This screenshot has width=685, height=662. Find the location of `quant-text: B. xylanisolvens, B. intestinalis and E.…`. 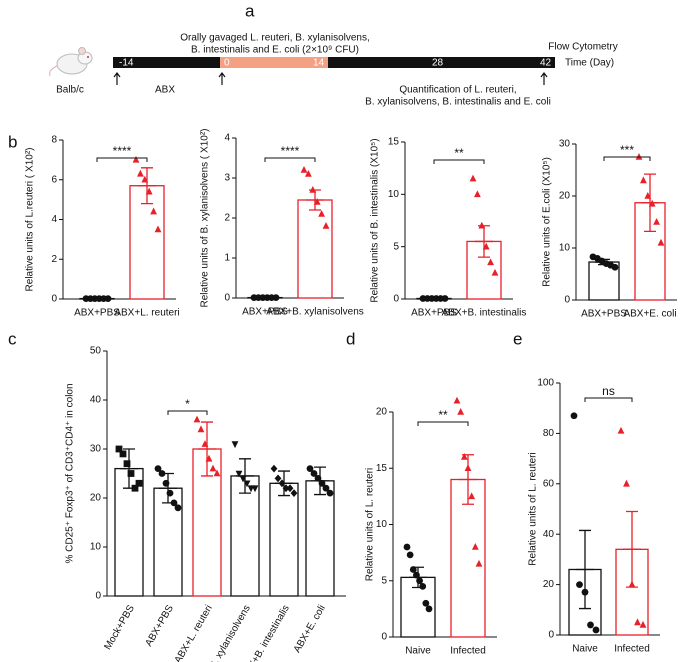

quant-text: B. xylanisolvens, B. intestinalis and E.… is located at coordinates (458, 102).